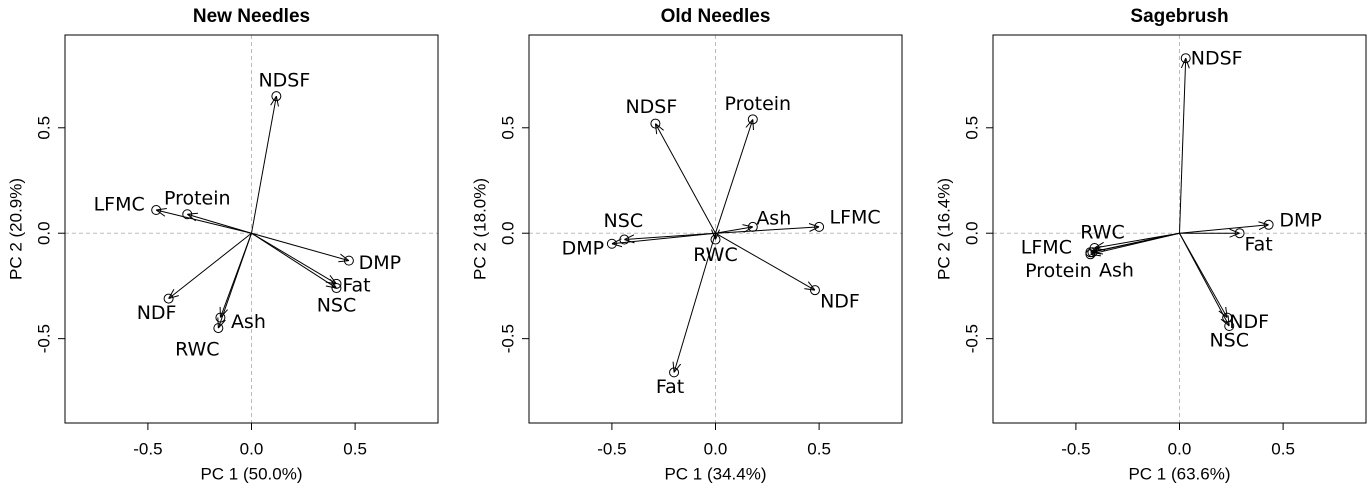 Image resolution: width=1370 pixels, height=486 pixels. I want to click on x-axis-label: PC 1 (34.4%), so click(715, 473).